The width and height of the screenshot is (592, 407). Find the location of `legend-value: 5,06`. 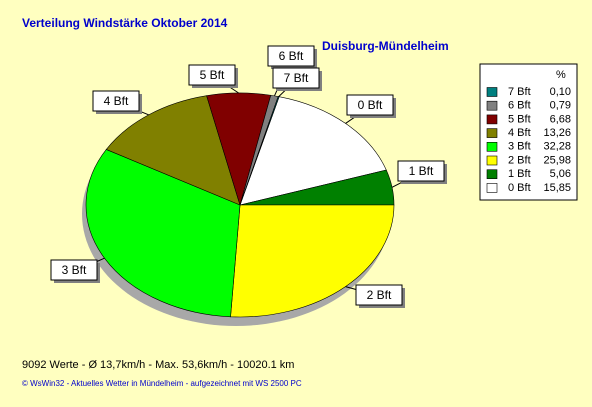

legend-value: 5,06 is located at coordinates (560, 174).